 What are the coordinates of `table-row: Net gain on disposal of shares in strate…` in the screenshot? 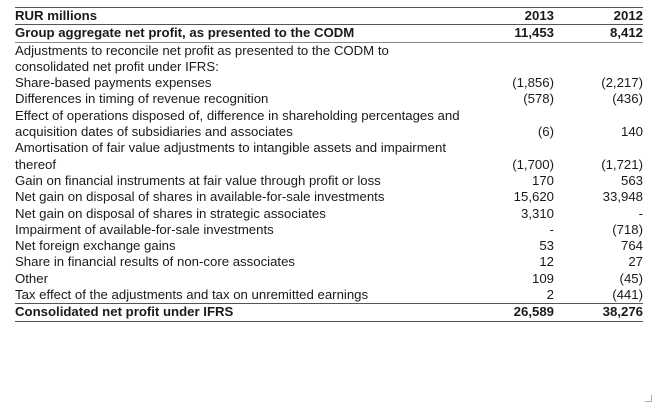 It's located at (329, 214).